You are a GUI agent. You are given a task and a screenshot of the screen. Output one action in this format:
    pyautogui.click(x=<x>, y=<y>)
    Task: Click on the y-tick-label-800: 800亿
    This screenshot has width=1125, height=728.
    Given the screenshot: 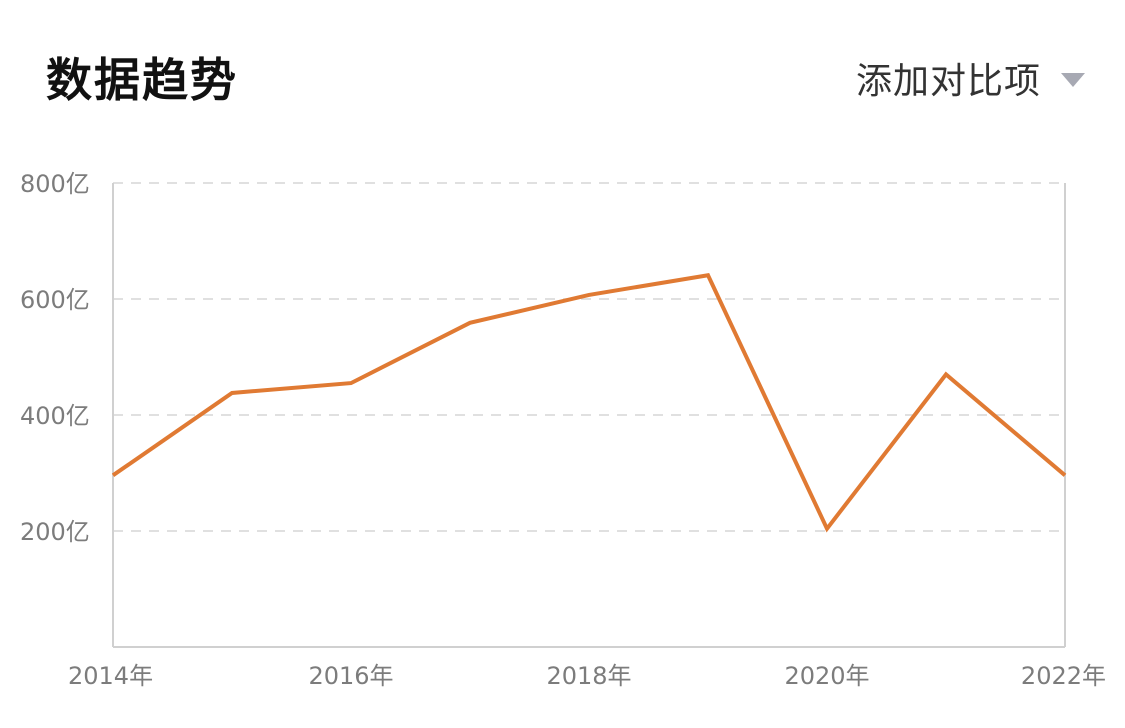 What is the action you would take?
    pyautogui.click(x=55, y=184)
    